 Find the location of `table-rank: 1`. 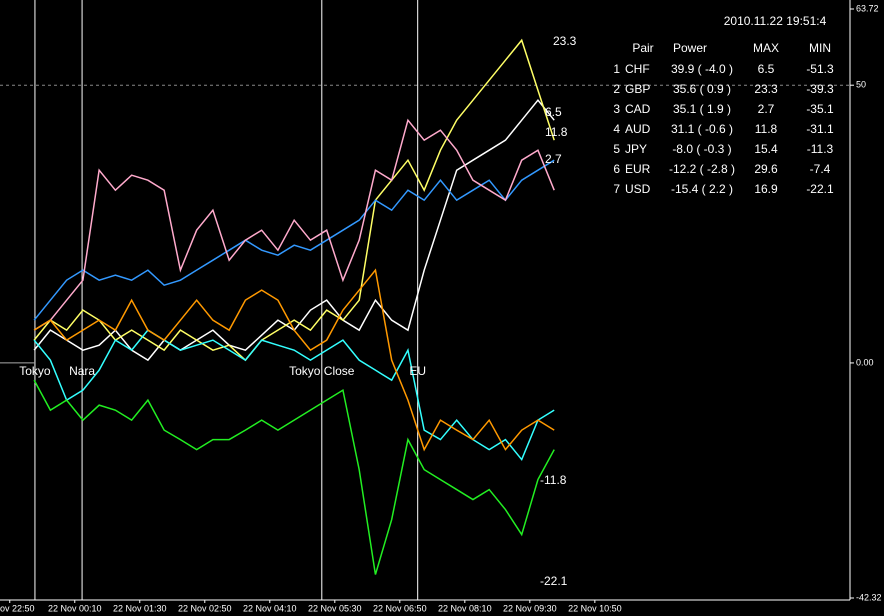

table-rank: 1 is located at coordinates (616, 69).